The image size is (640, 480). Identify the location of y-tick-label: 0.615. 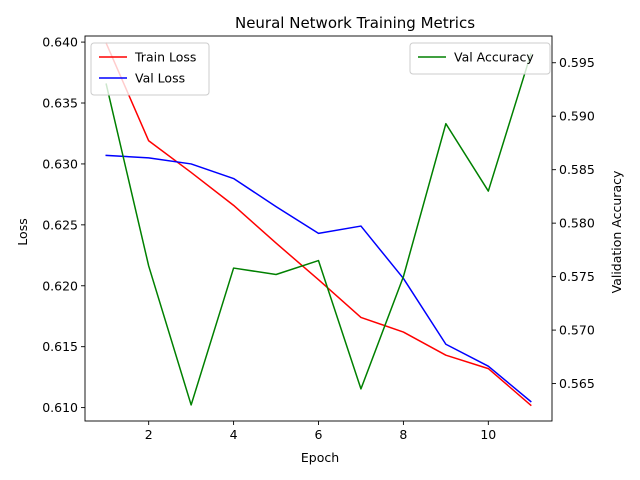
(60, 346).